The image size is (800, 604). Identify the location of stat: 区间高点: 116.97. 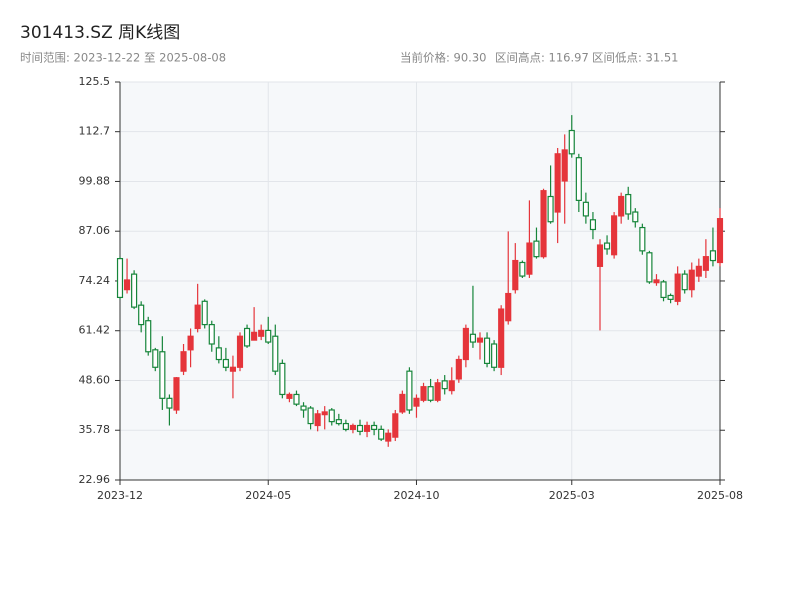
(542, 58).